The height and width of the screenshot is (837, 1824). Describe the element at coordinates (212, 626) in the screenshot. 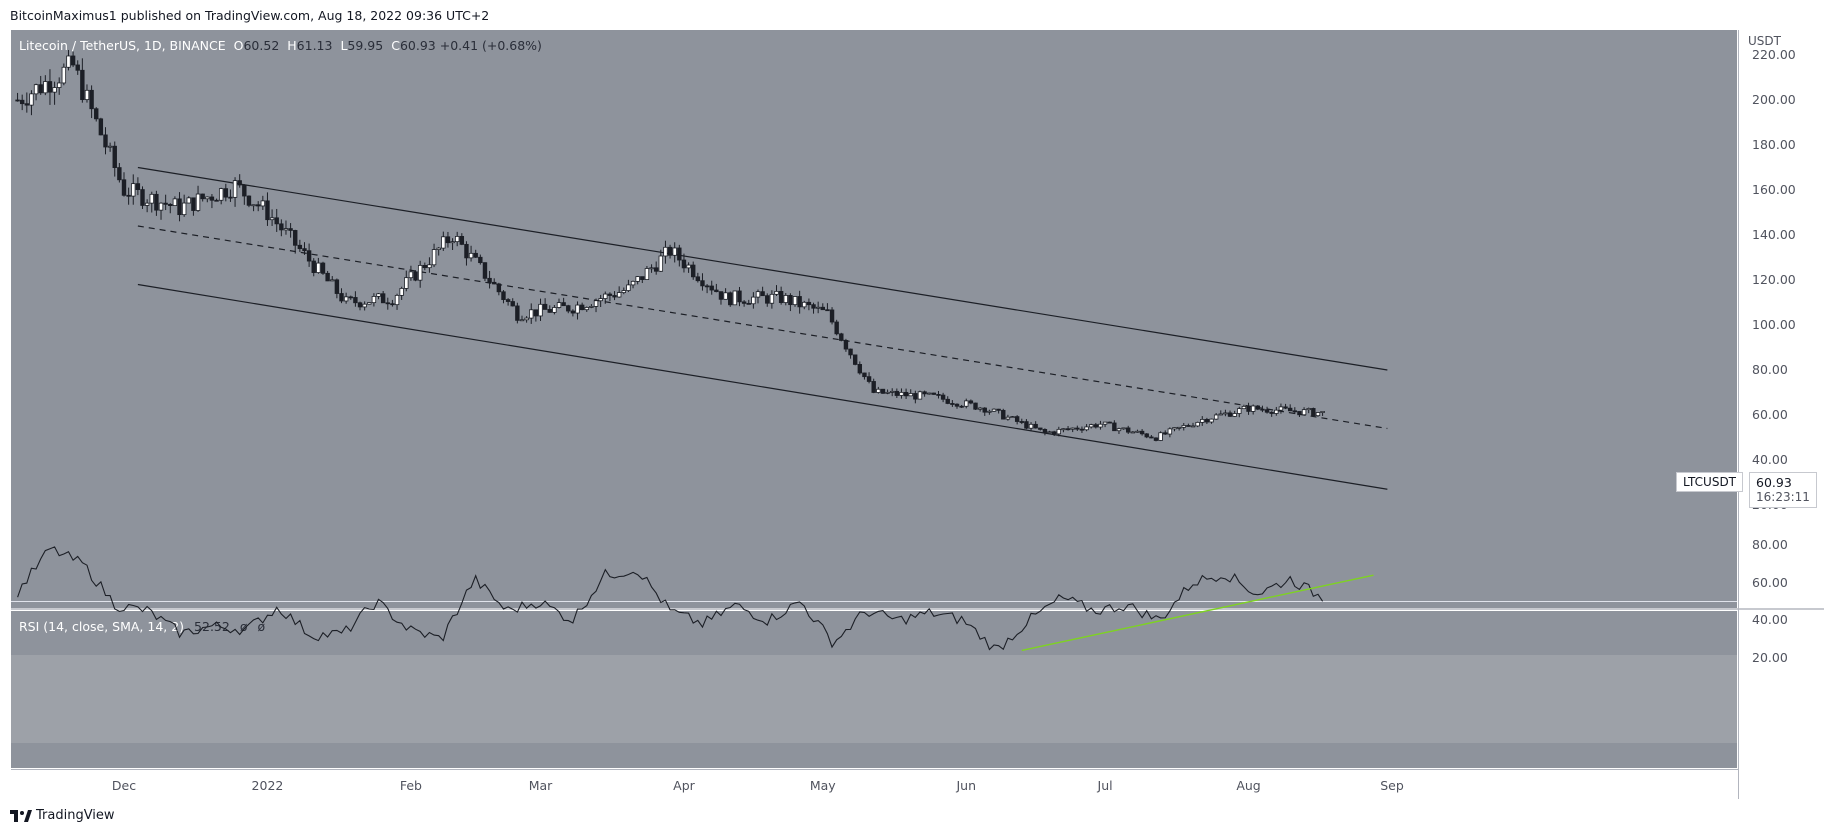

I see `rsi-value: 52.52` at that location.